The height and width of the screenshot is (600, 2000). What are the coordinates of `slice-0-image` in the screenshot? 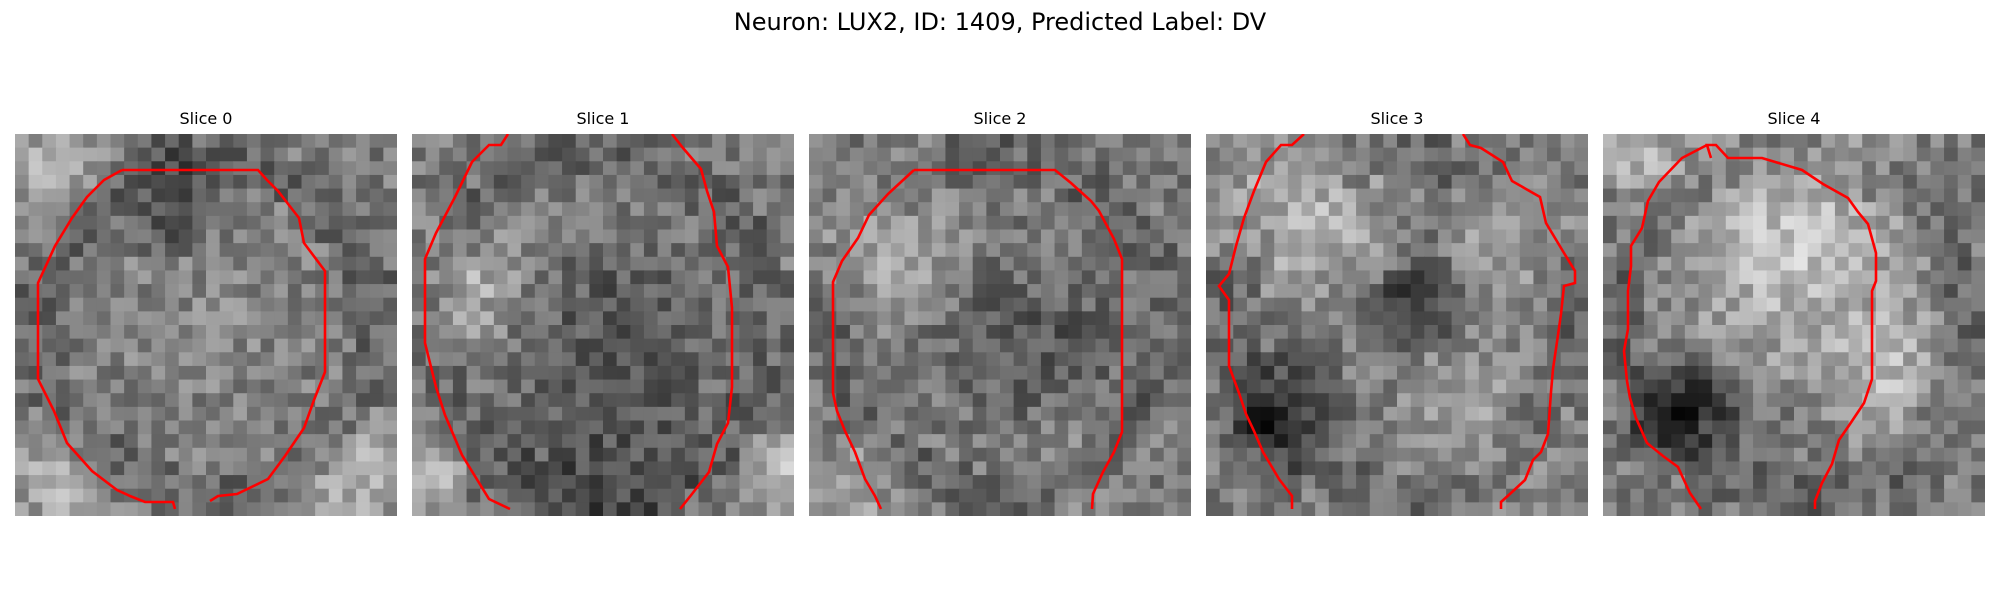 It's located at (206, 325).